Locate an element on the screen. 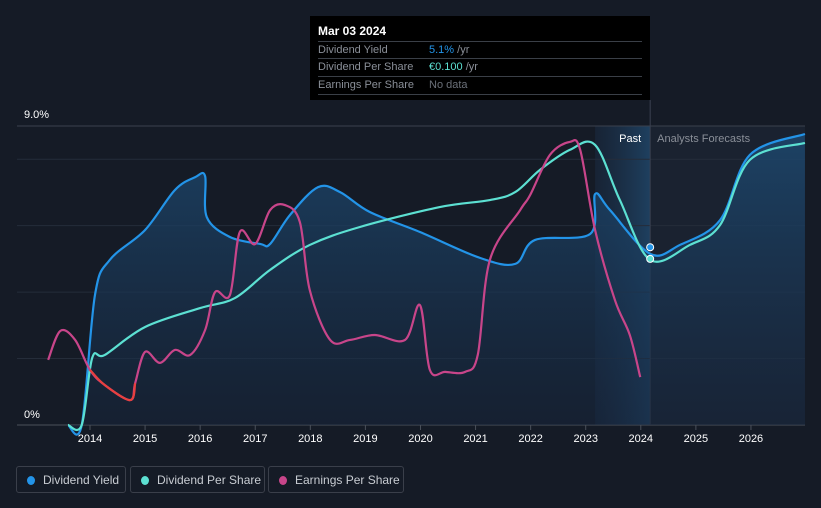 The height and width of the screenshot is (508, 821). x-tick-label: 2026 is located at coordinates (751, 439).